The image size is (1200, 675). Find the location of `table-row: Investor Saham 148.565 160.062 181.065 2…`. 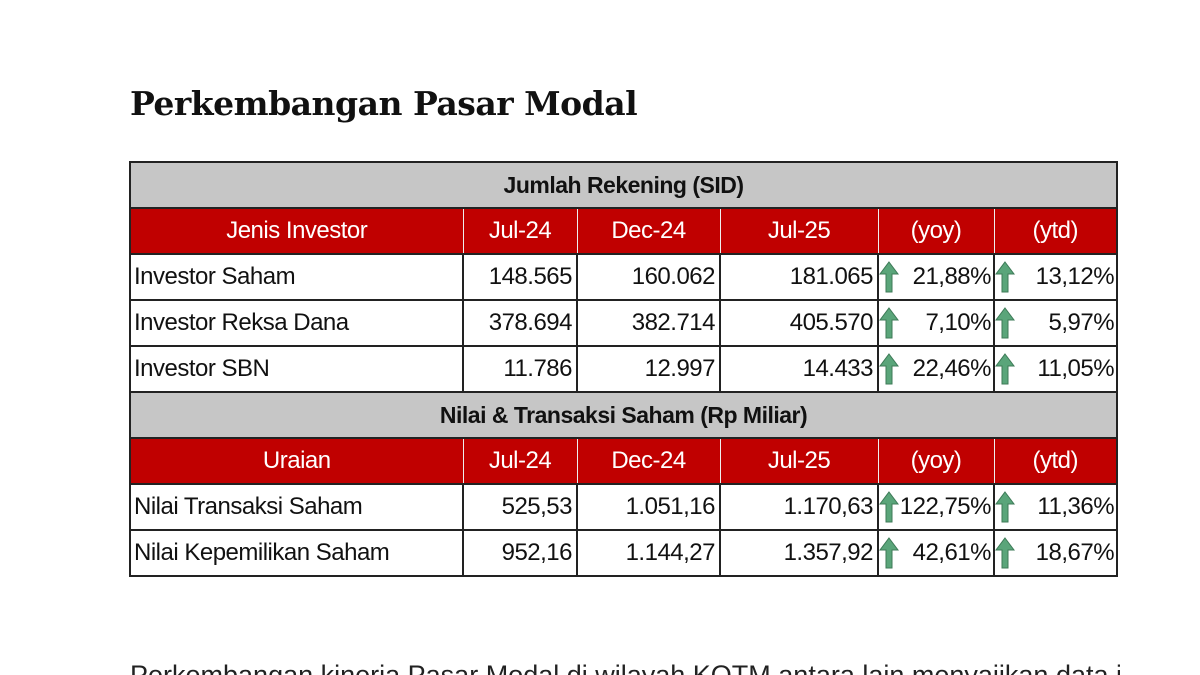

table-row: Investor Saham 148.565 160.062 181.065 2… is located at coordinates (624, 277).